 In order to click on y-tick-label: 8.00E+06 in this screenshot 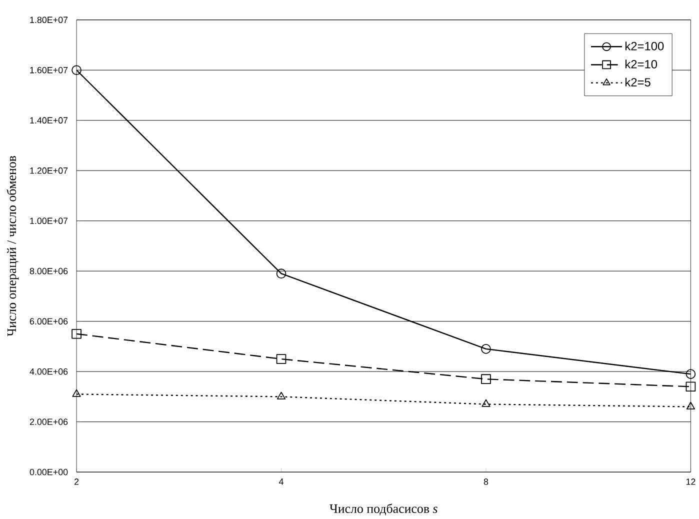, I will do `click(49, 271)`.